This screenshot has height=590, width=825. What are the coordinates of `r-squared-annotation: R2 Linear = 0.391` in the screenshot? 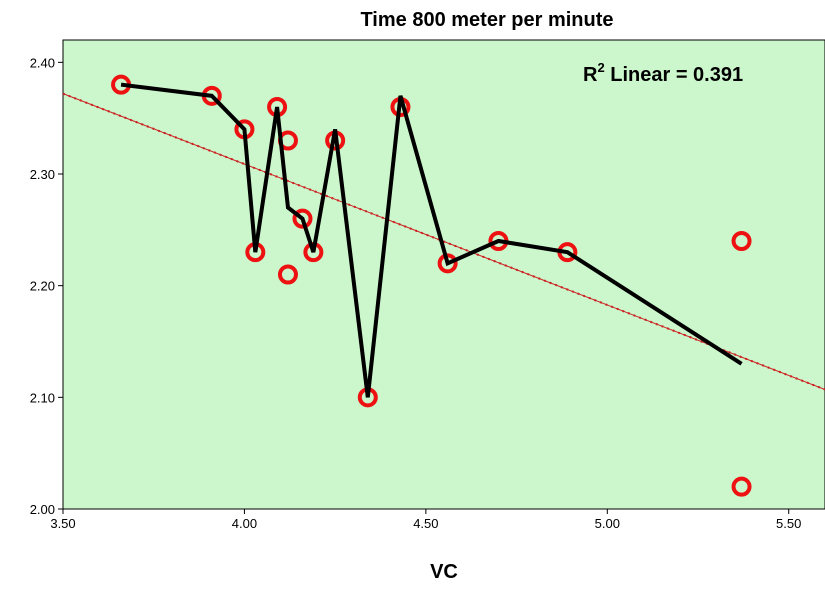 It's located at (663, 73).